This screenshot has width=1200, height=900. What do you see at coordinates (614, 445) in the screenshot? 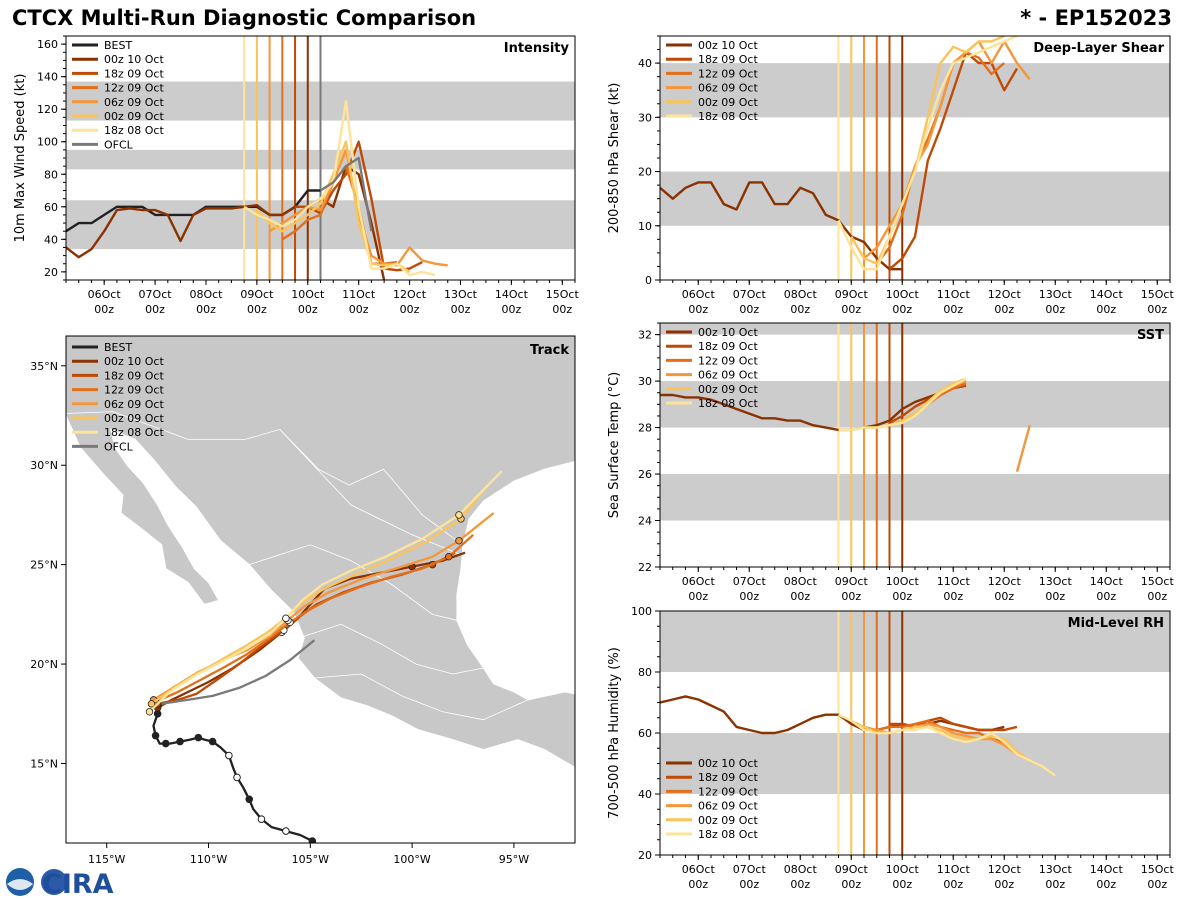
I see `ylabel-sst: Sea Surface Temp (°C)` at bounding box center [614, 445].